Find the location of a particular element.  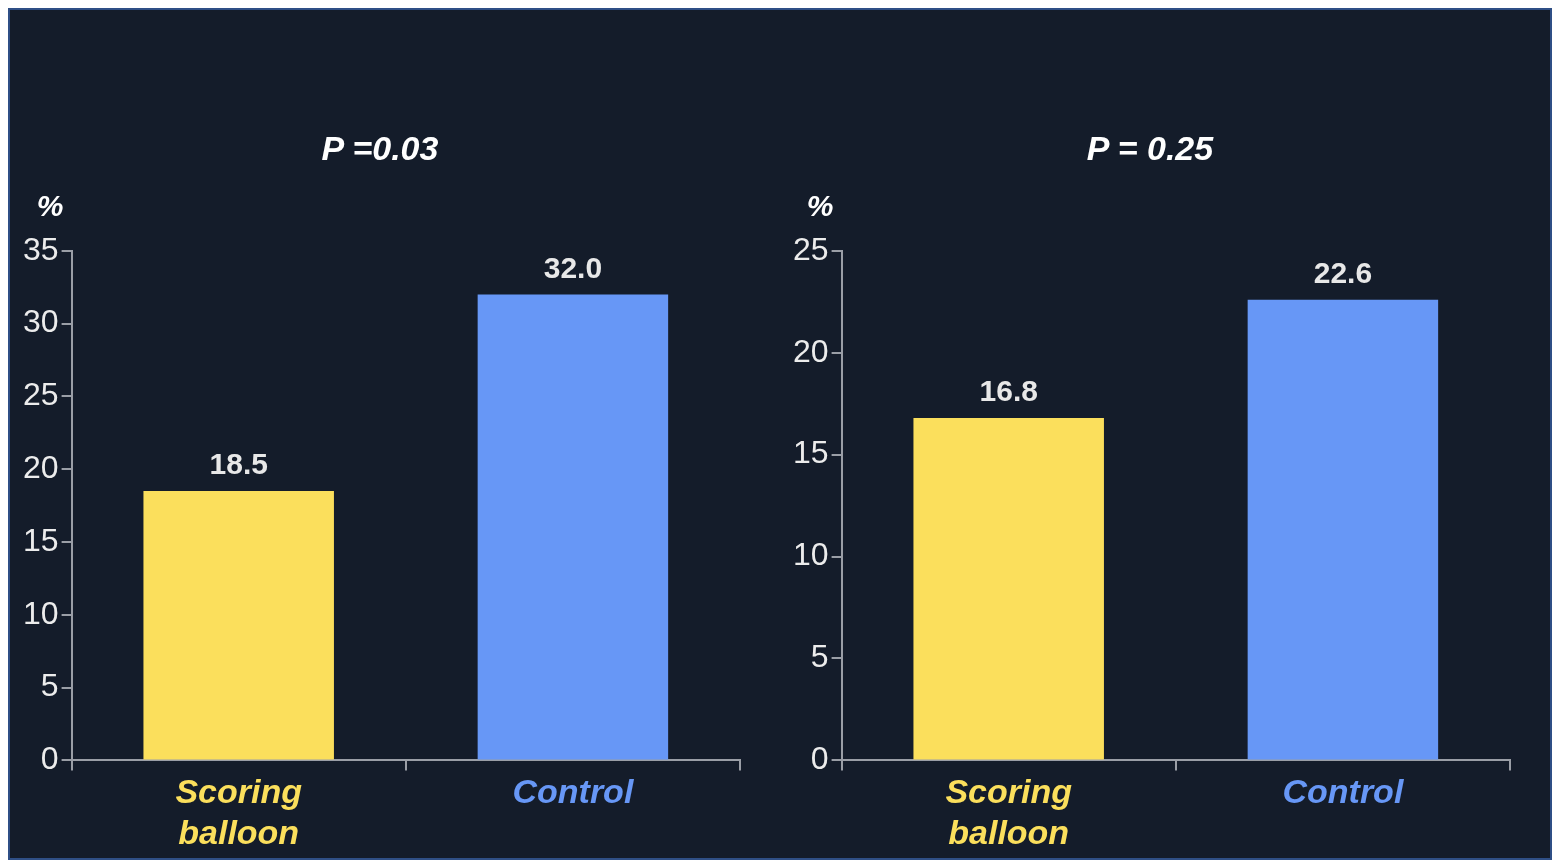

y-tick-label: 30 is located at coordinates (41, 321).